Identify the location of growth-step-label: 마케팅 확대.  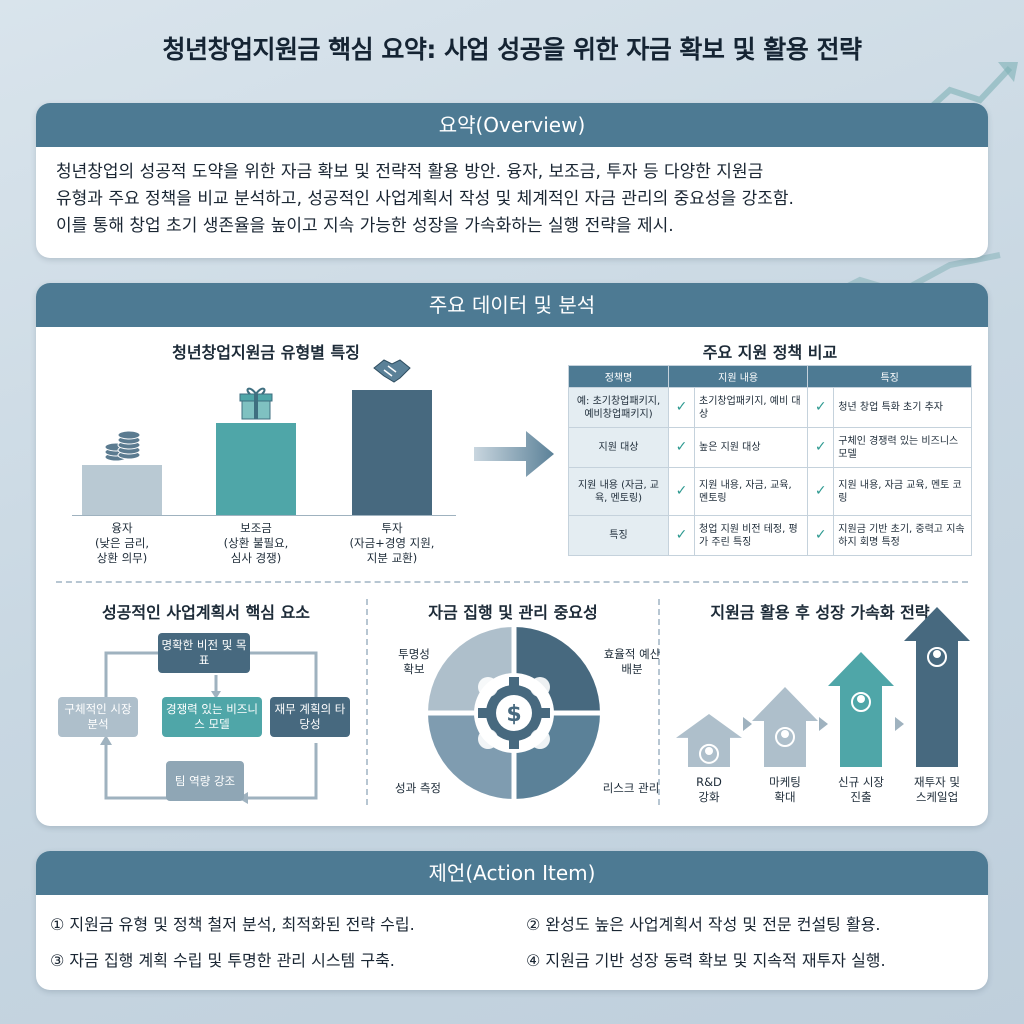
(785, 790).